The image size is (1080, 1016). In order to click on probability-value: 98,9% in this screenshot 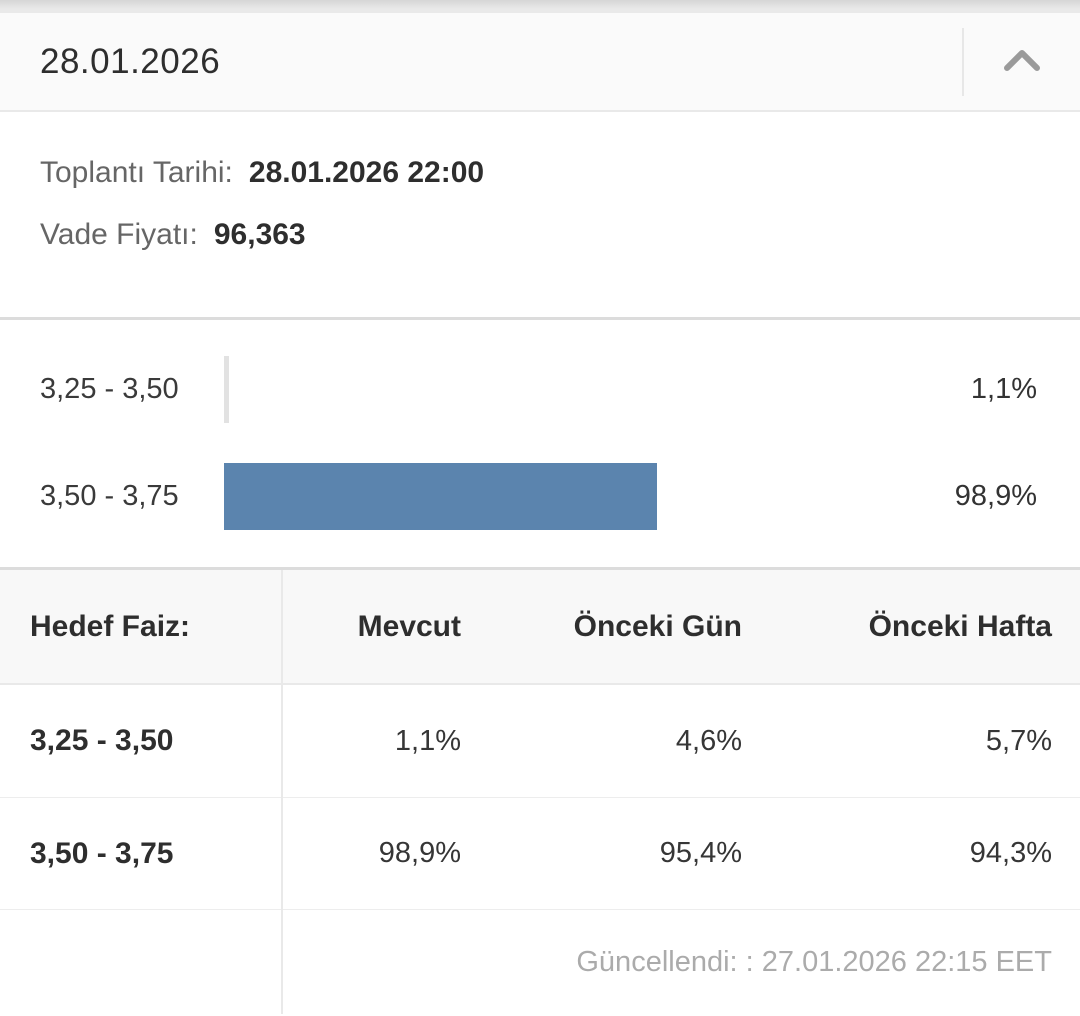, I will do `click(995, 496)`.